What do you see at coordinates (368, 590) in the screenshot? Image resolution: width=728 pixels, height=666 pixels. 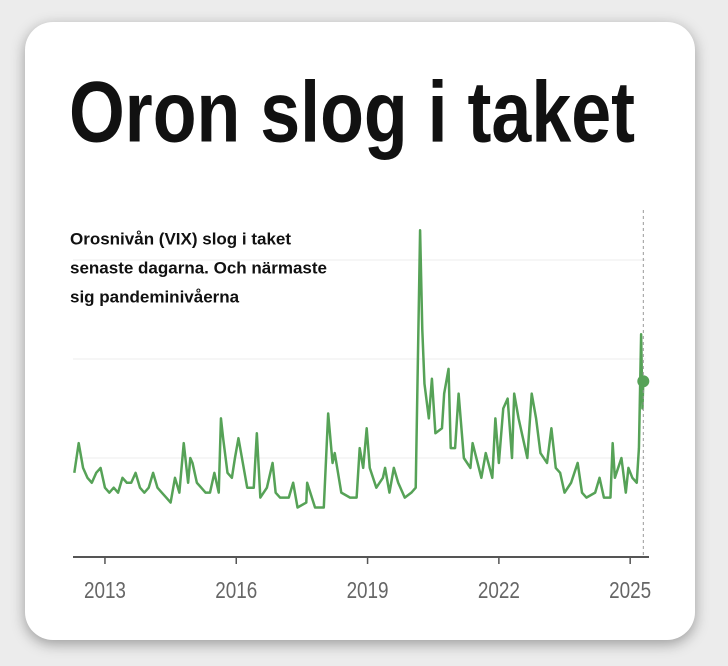 I see `x-tick-label: 2019` at bounding box center [368, 590].